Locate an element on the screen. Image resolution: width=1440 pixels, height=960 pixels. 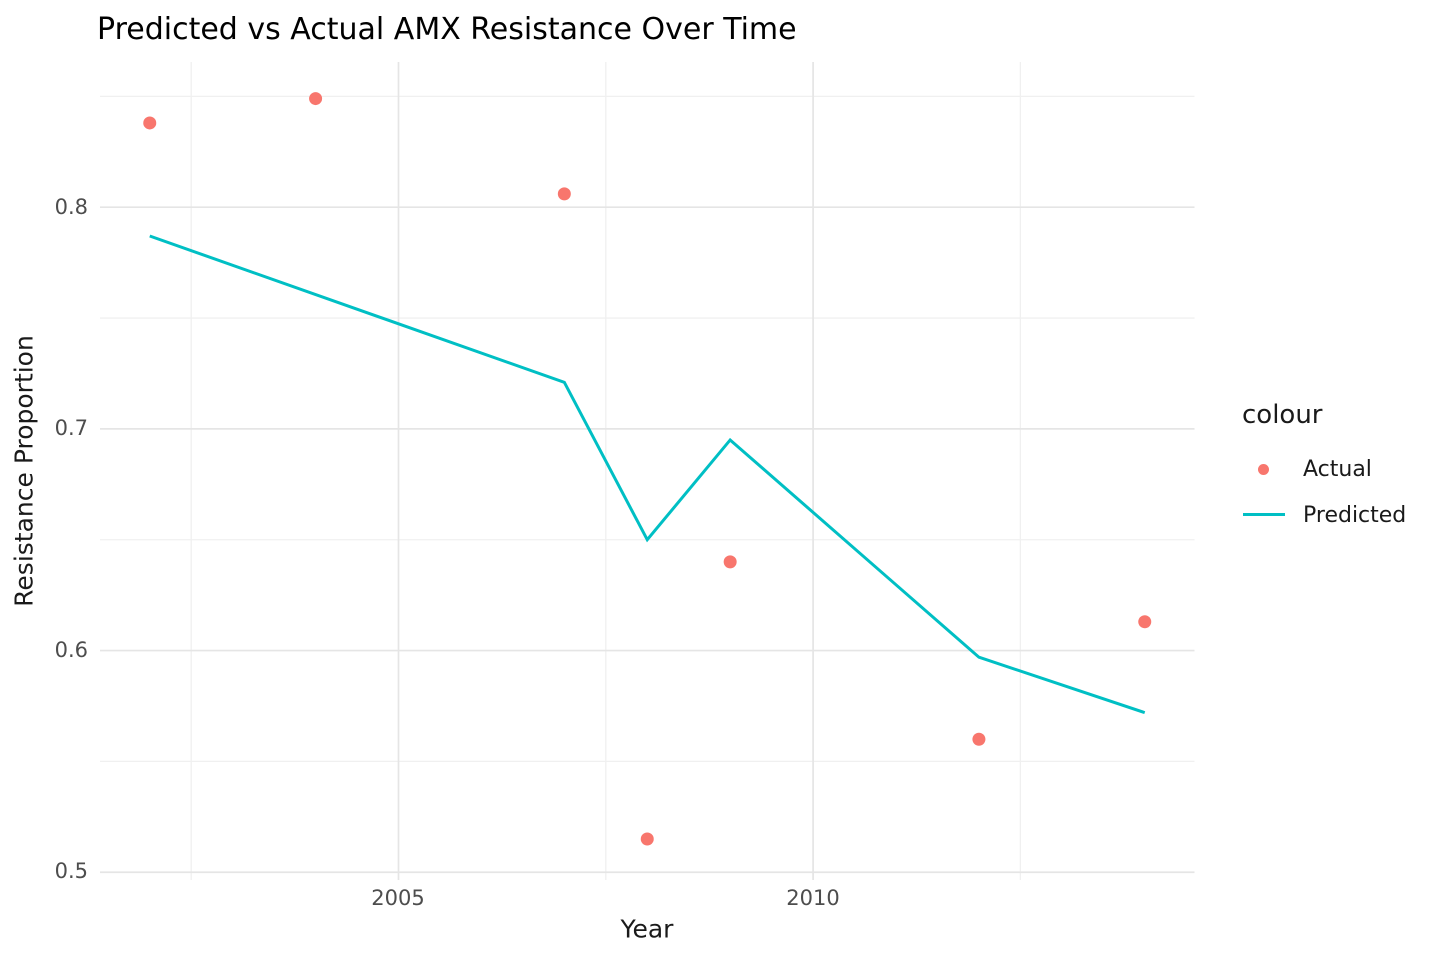
legend-label-actual: Actual is located at coordinates (1337, 469).